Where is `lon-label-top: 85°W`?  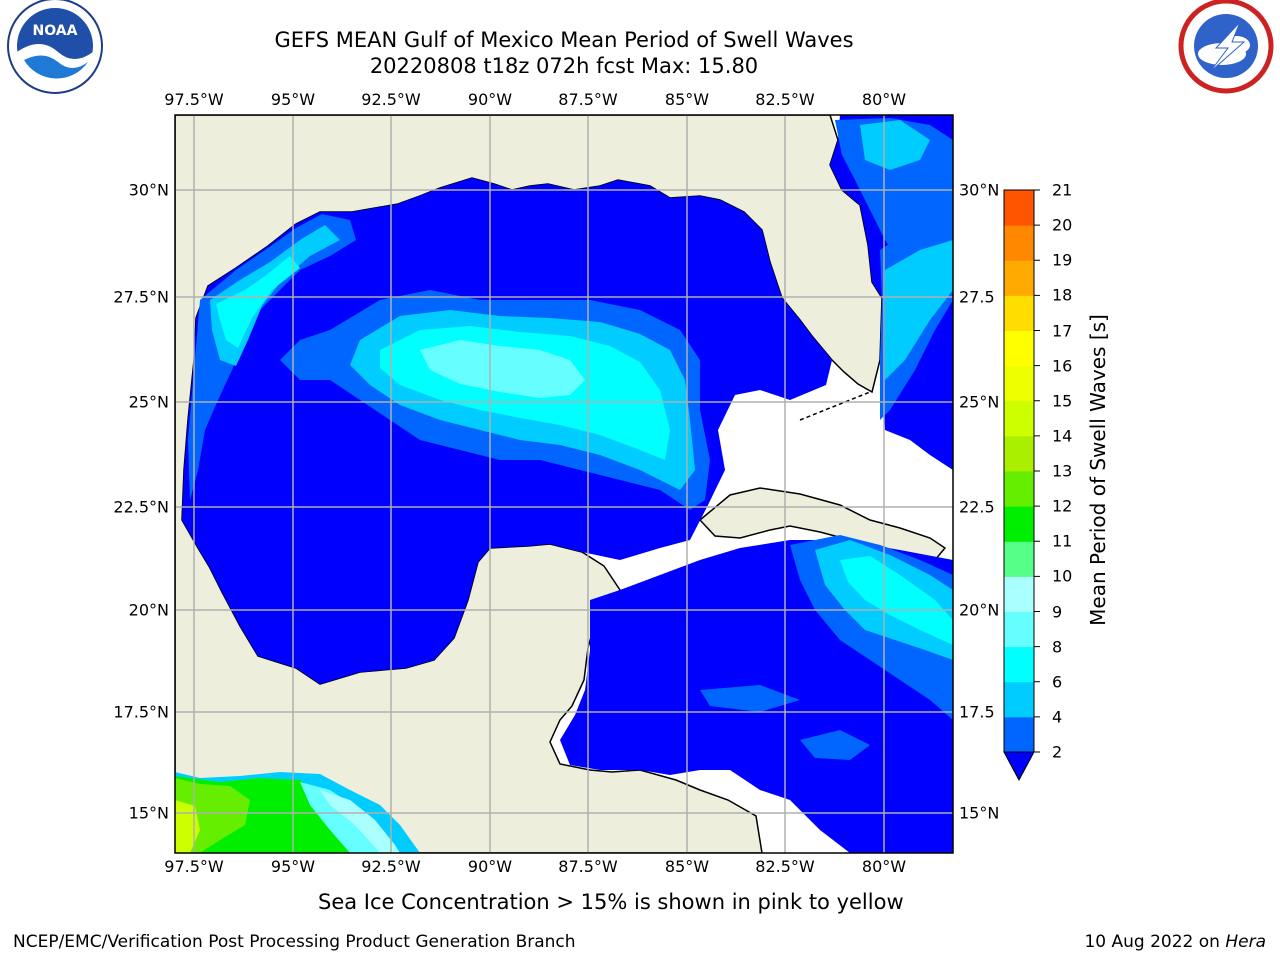 lon-label-top: 85°W is located at coordinates (687, 99).